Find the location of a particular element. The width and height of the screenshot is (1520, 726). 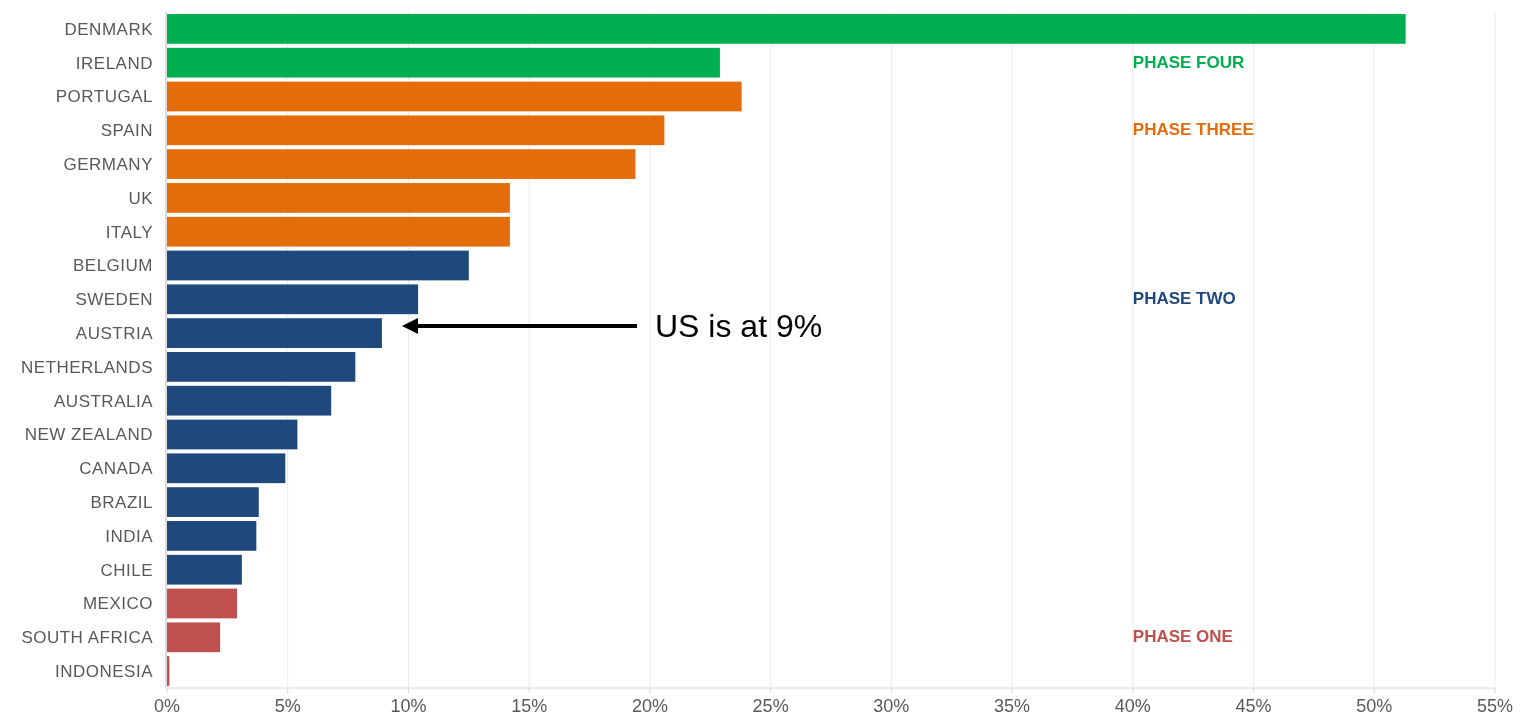

y-tick-label: BELGIUM is located at coordinates (112, 266).